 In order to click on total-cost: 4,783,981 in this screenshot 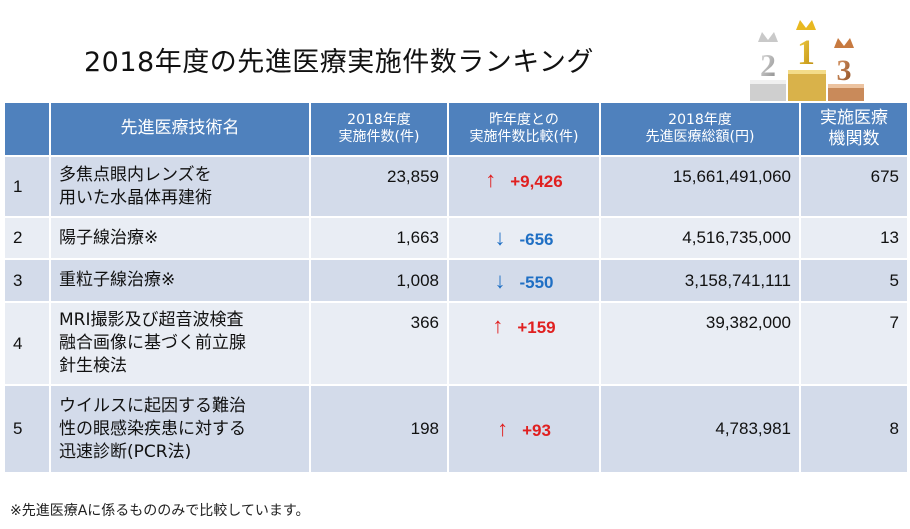, I will do `click(700, 429)`.